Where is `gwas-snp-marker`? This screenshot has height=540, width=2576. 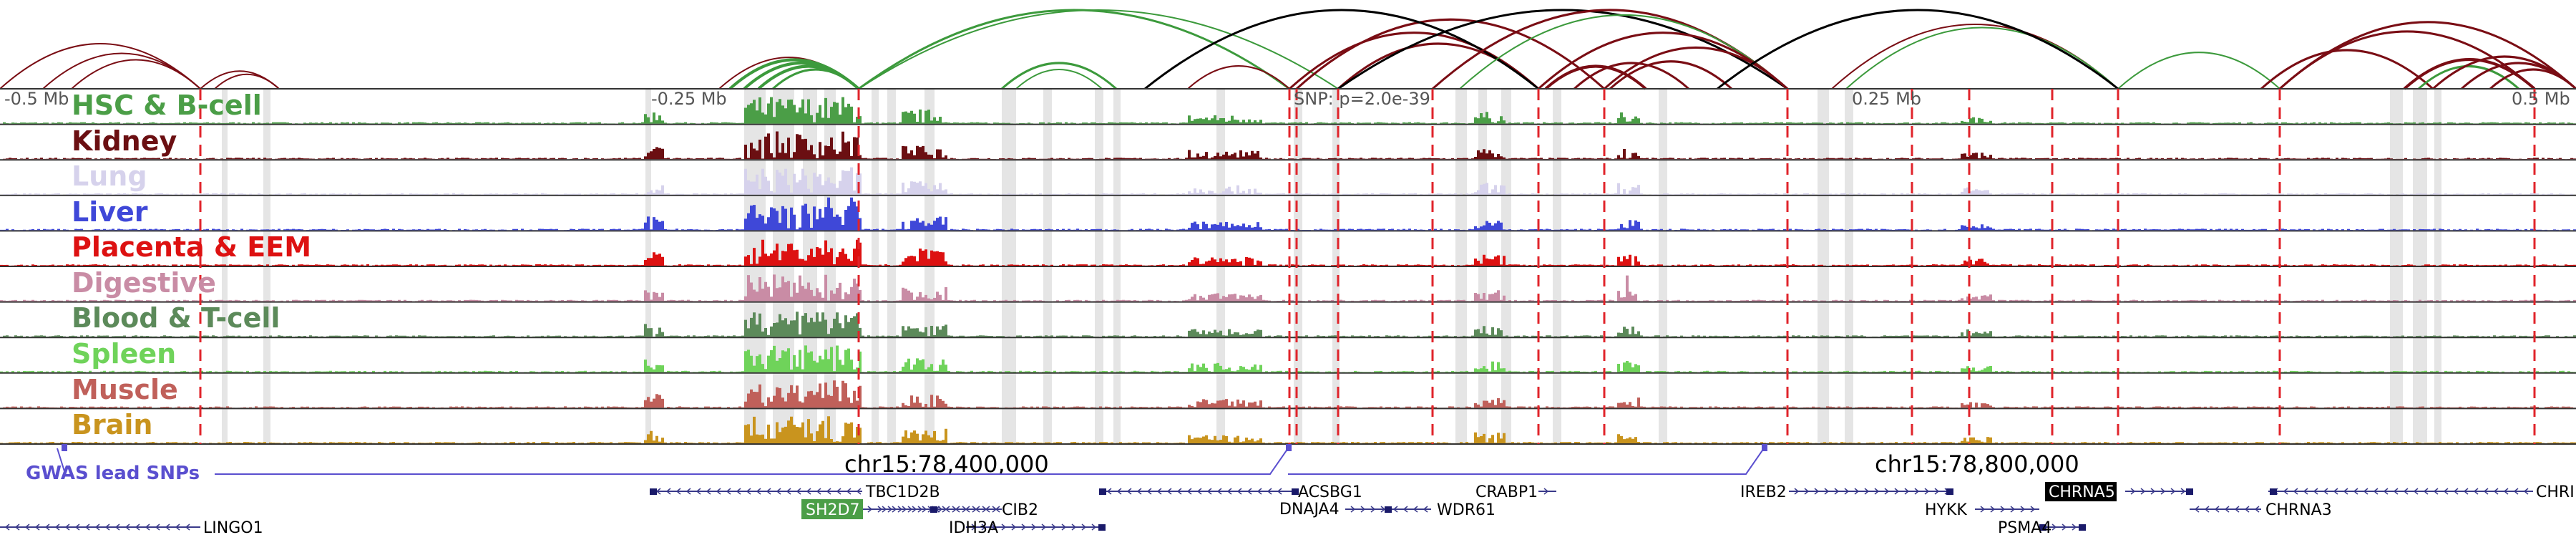 gwas-snp-marker is located at coordinates (64, 447).